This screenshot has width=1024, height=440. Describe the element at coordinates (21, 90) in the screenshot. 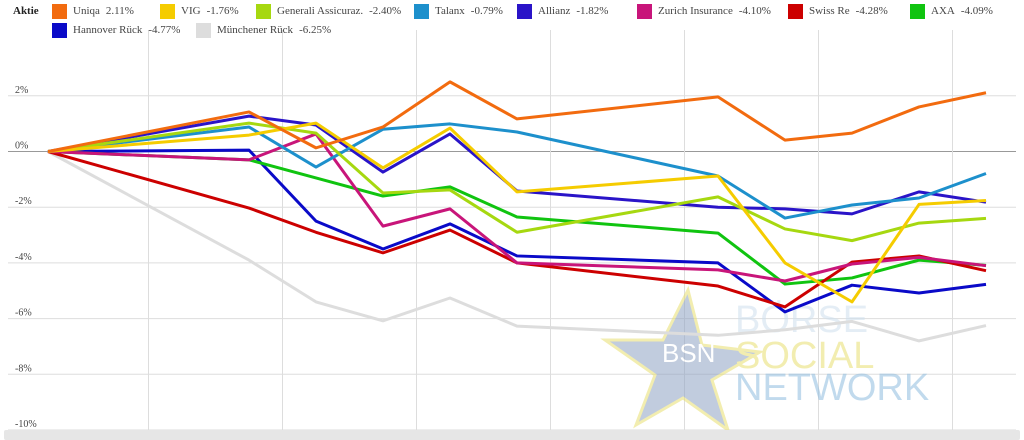

I see `y-tick-label: 2%` at that location.